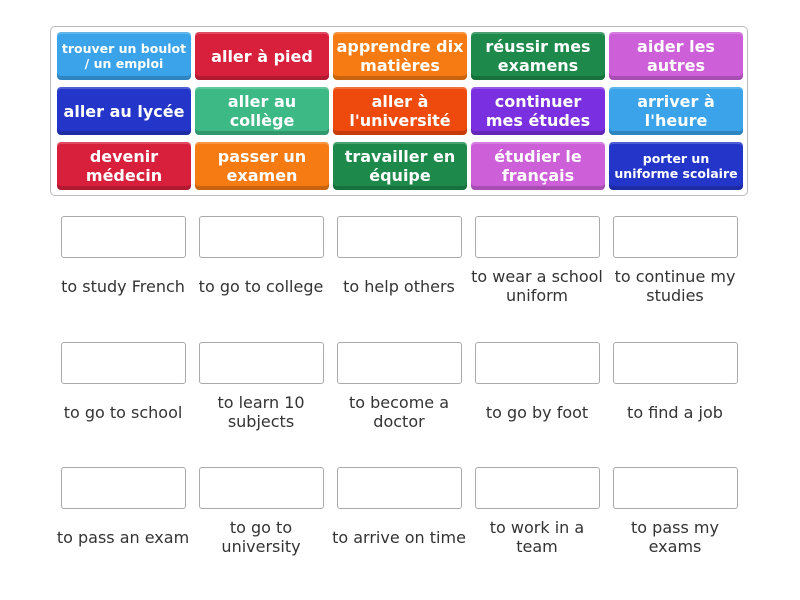 This screenshot has width=800, height=600. What do you see at coordinates (400, 166) in the screenshot?
I see `answer-tile: travailler en équipe` at bounding box center [400, 166].